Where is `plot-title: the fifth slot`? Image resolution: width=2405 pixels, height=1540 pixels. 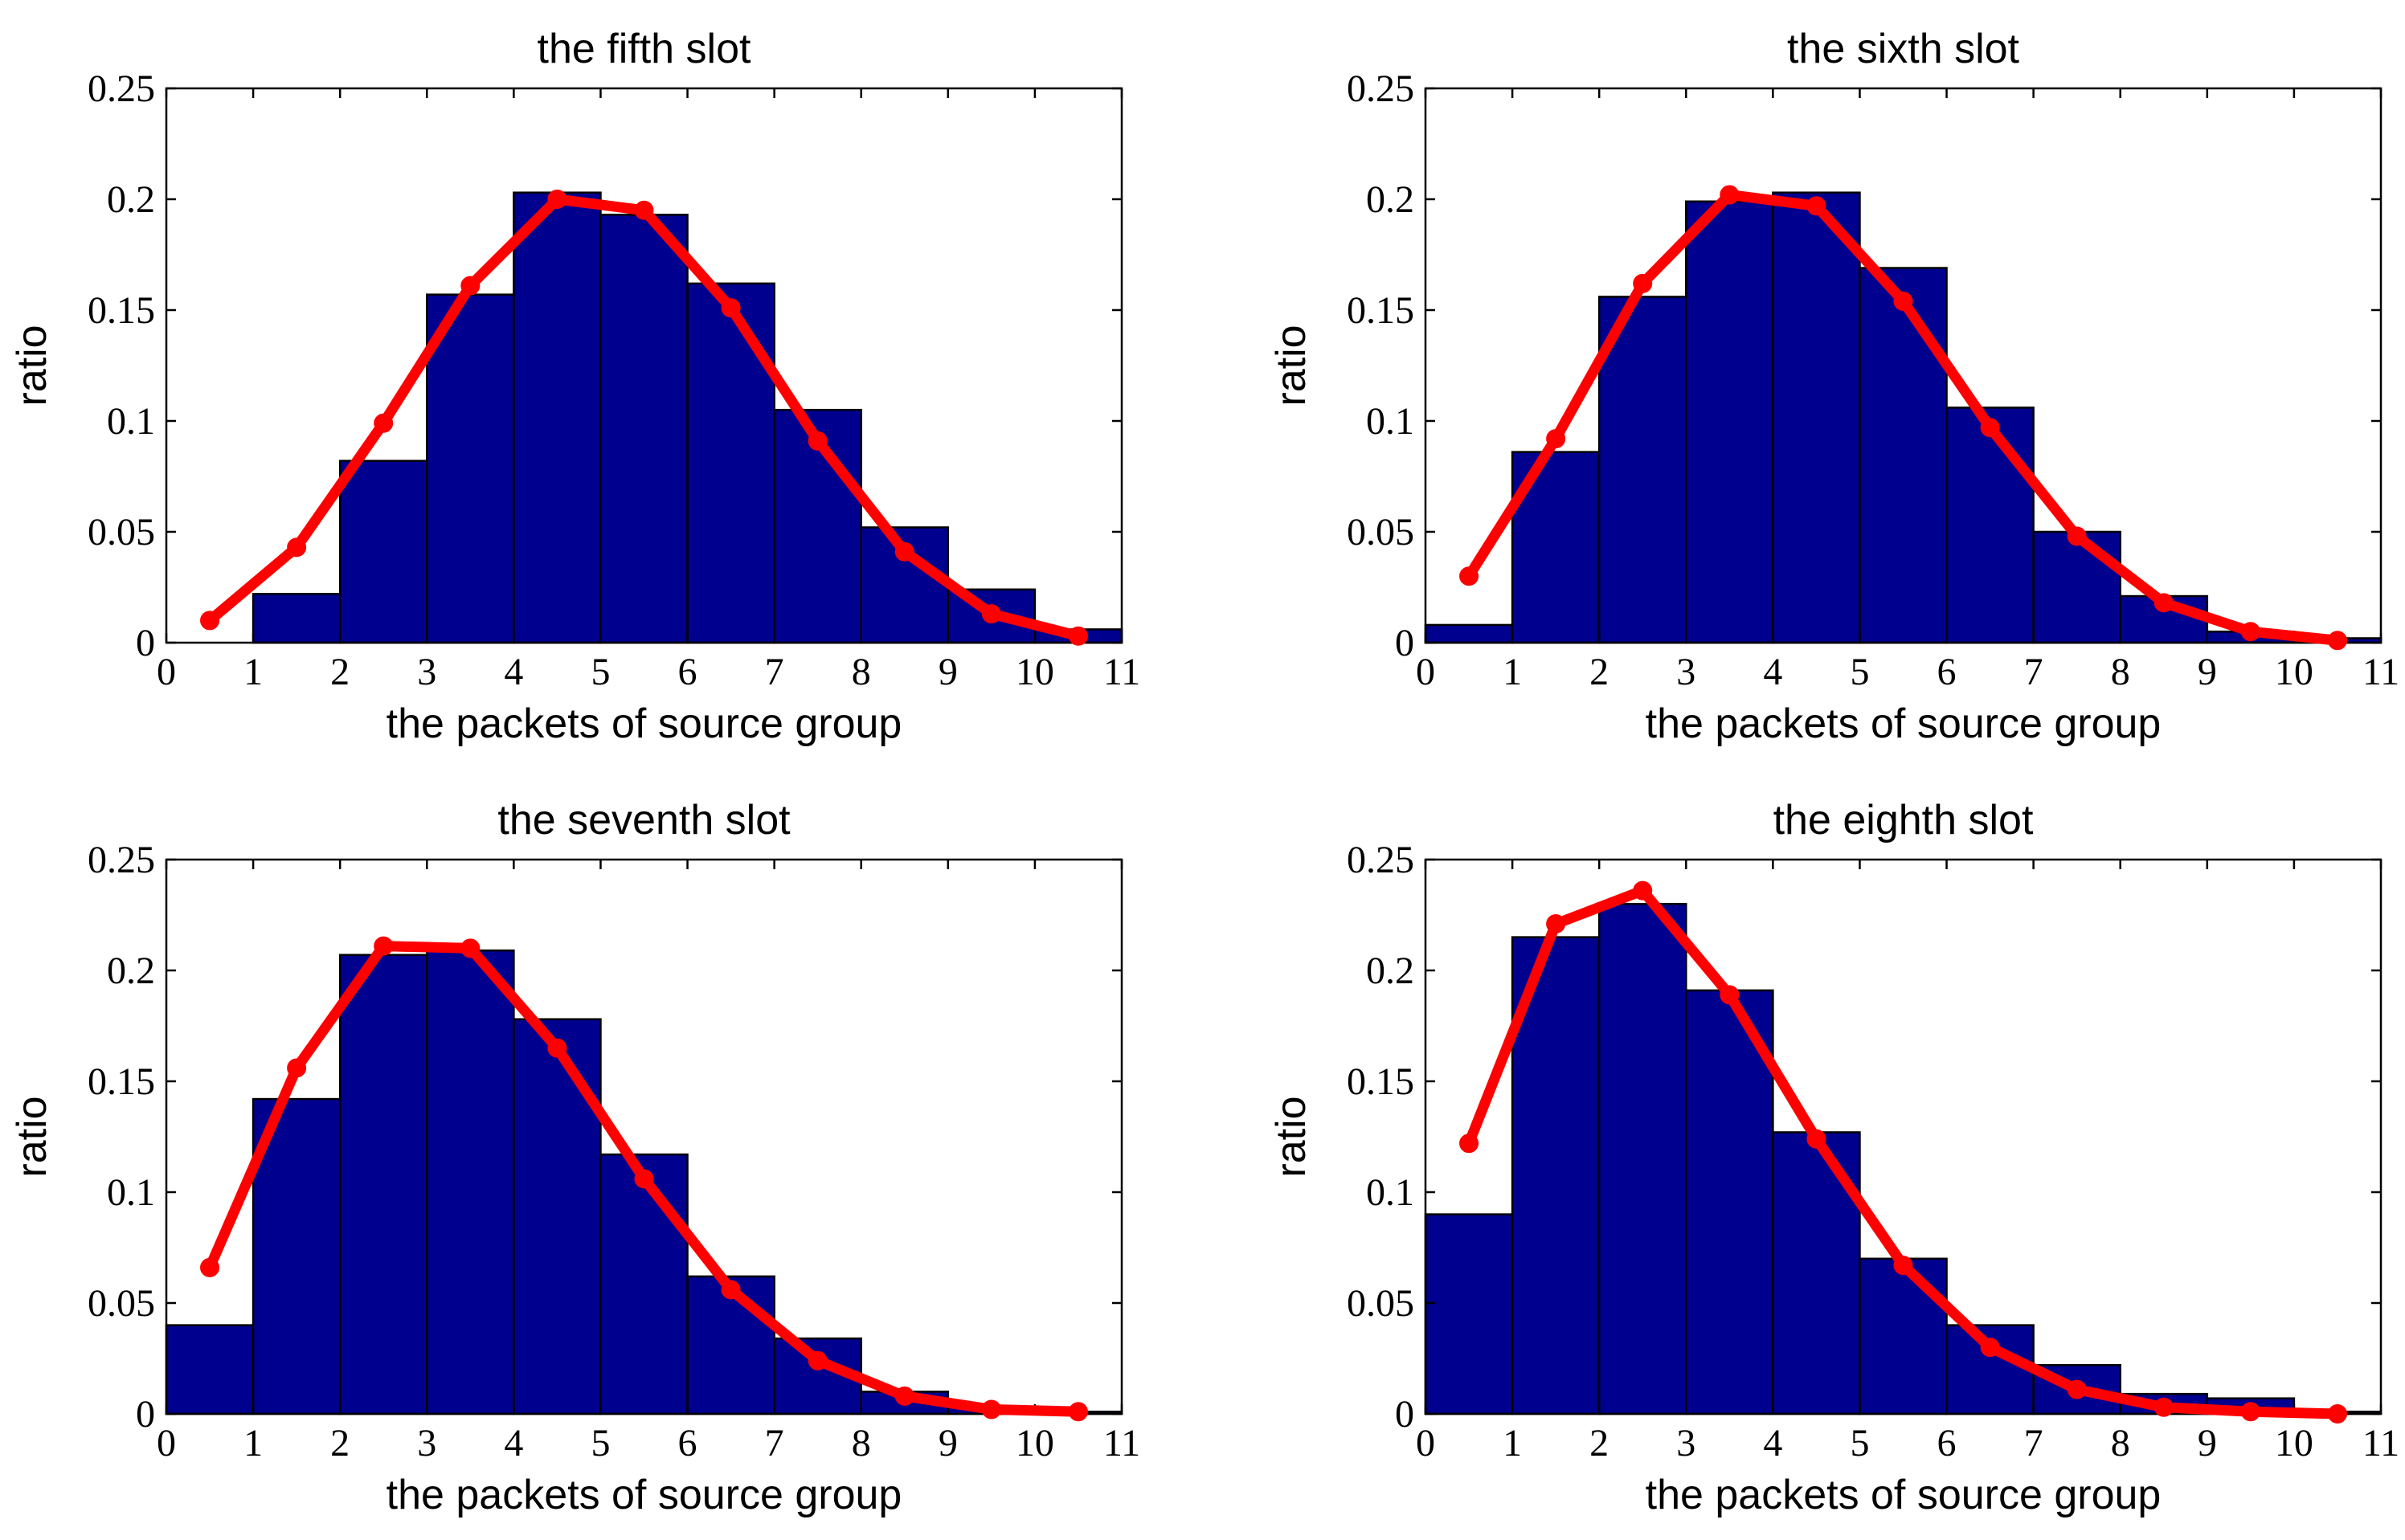
plot-title: the fifth slot is located at coordinates (644, 49).